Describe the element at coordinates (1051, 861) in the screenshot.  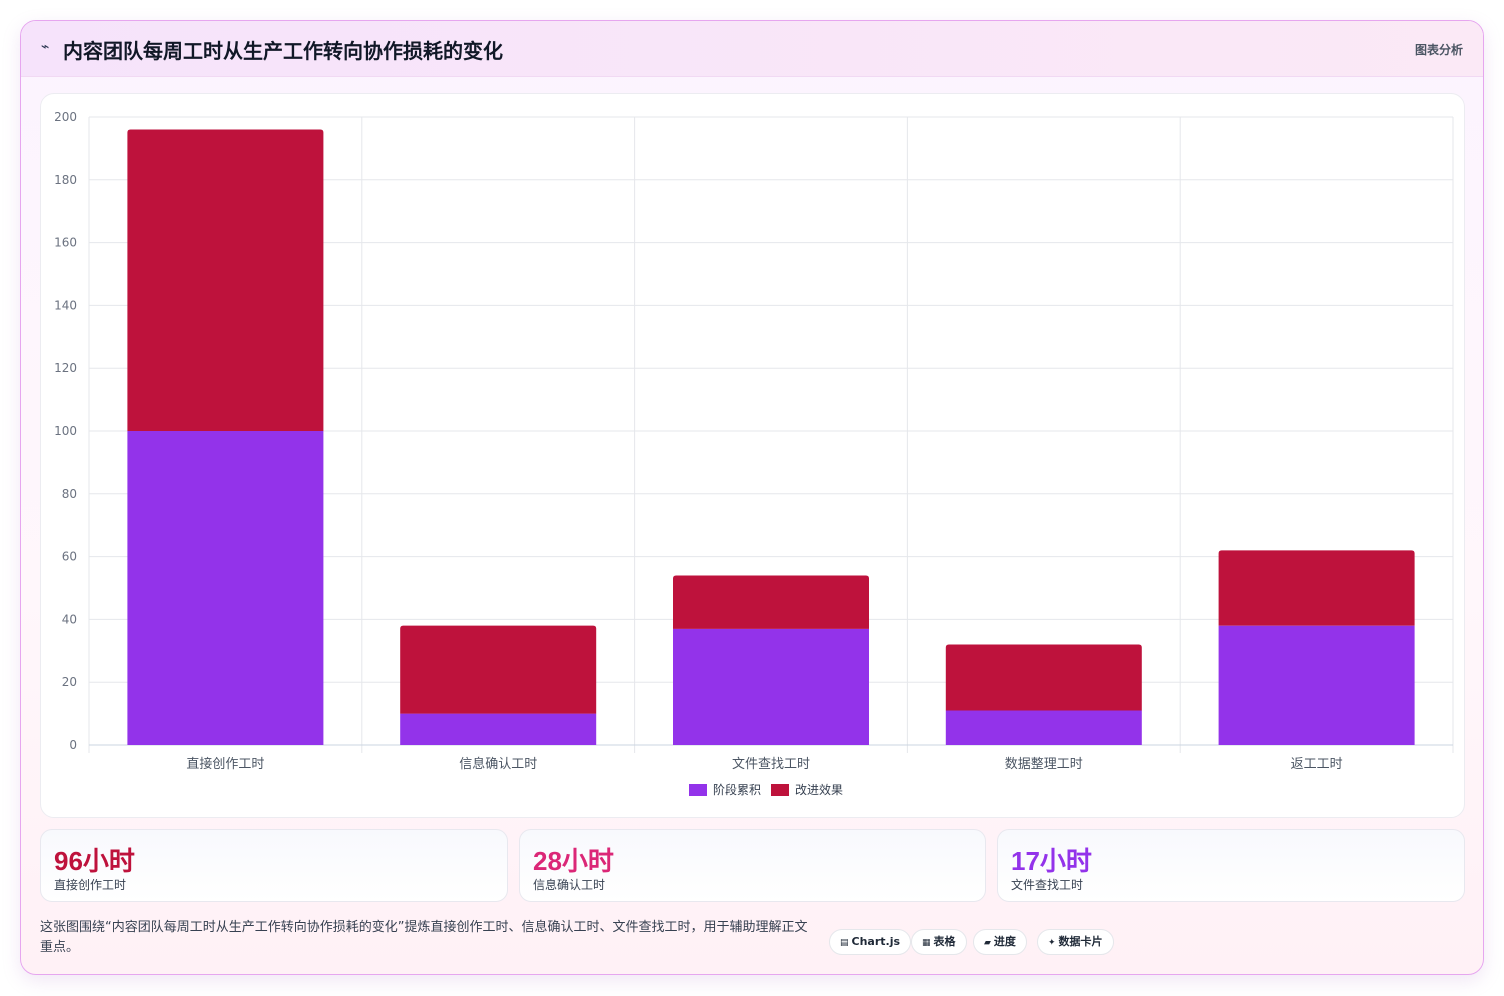
I see `stat-value: 17小时` at that location.